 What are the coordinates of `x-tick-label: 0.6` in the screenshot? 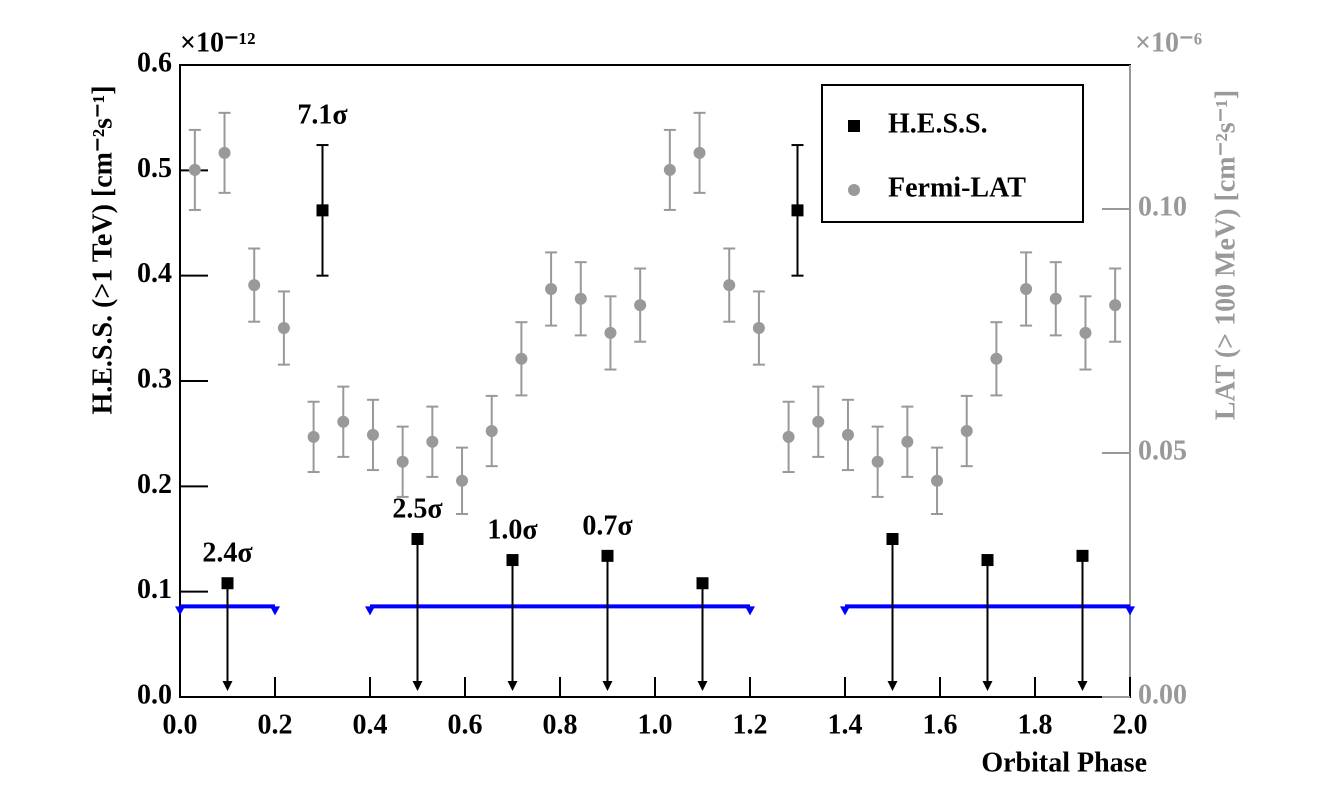 It's located at (465, 724).